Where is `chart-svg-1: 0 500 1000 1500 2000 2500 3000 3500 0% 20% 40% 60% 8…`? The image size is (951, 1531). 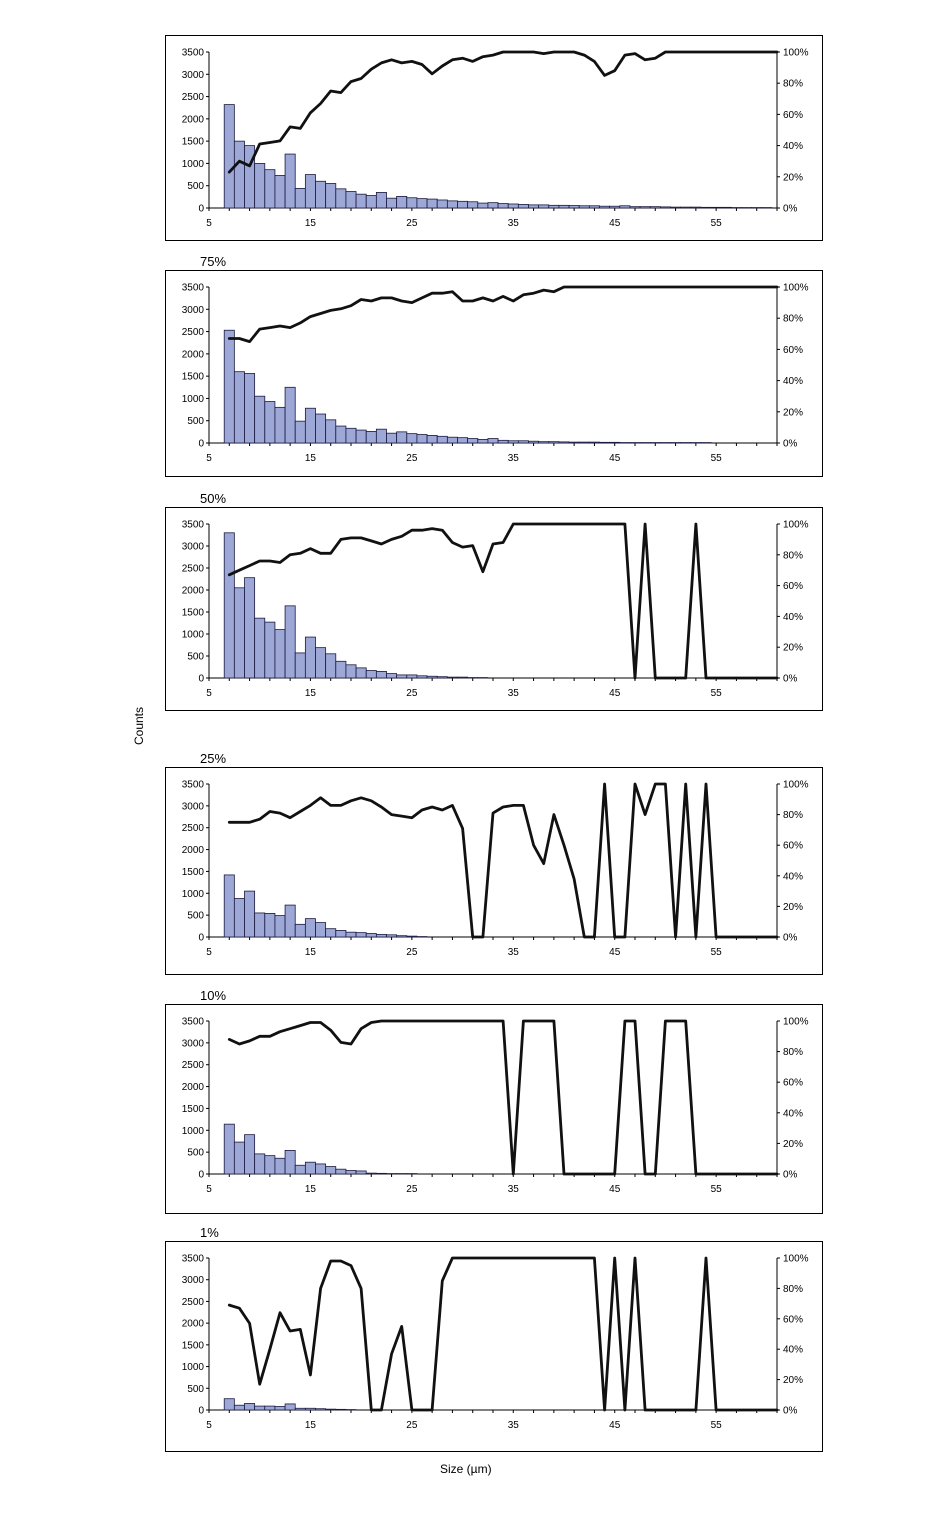 chart-svg-1: 0 500 1000 1500 2000 2500 3000 3500 0% 20% 40% 60% 8… is located at coordinates (494, 138).